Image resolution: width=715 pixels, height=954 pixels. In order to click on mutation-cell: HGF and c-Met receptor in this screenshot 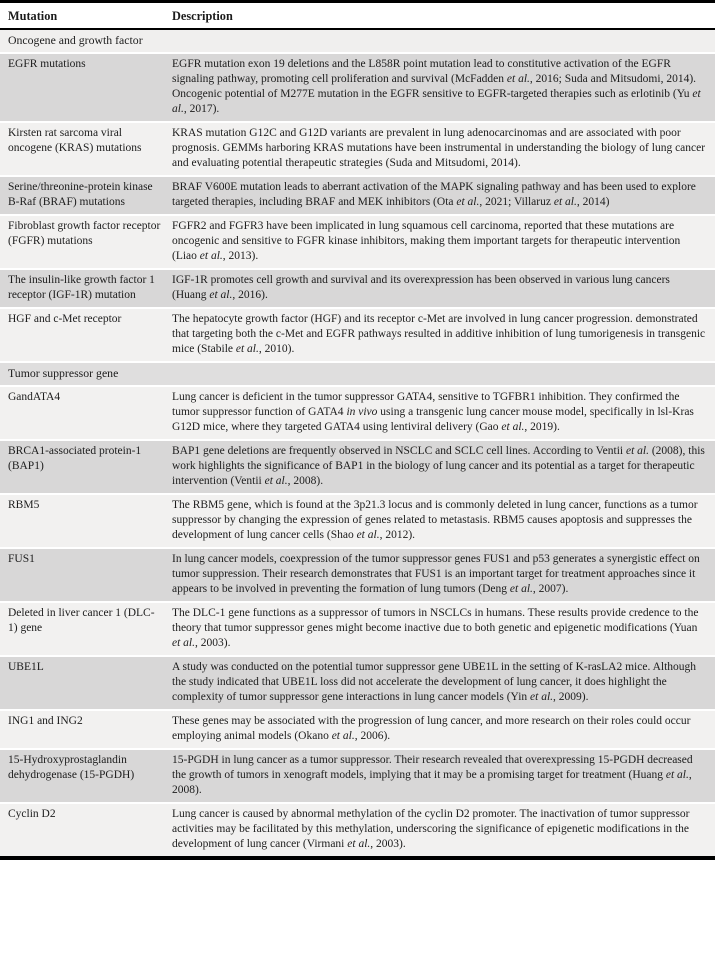, I will do `click(86, 335)`.